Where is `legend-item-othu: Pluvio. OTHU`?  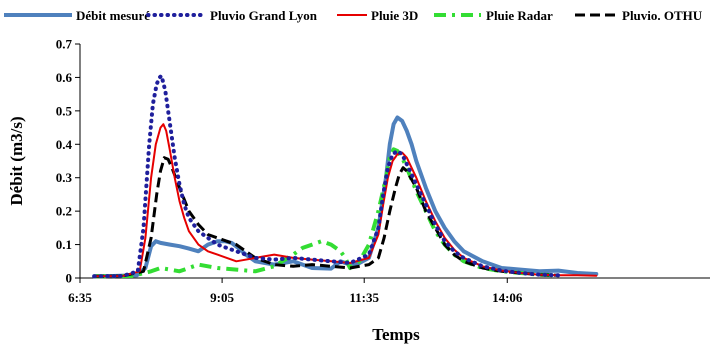
legend-item-othu: Pluvio. OTHU is located at coordinates (639, 15).